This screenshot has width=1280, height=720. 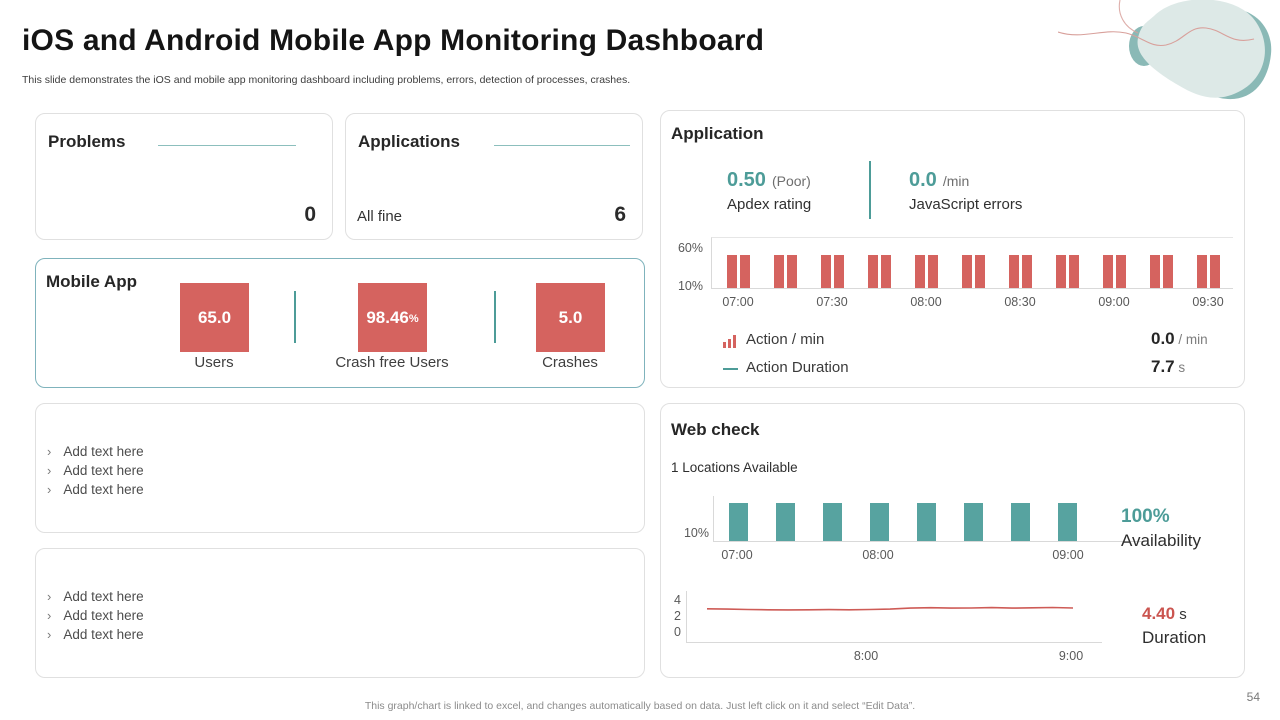 What do you see at coordinates (677, 632) in the screenshot?
I see `y-tick-label: 0` at bounding box center [677, 632].